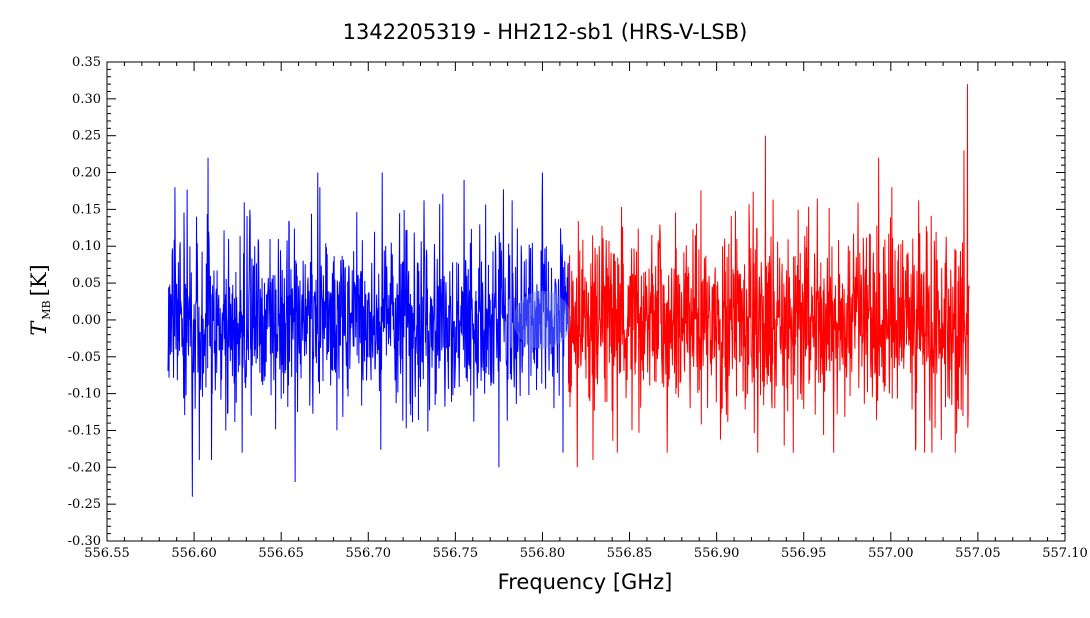 The height and width of the screenshot is (618, 1090). Describe the element at coordinates (194, 553) in the screenshot. I see `x-tick-label: 556.60` at that location.